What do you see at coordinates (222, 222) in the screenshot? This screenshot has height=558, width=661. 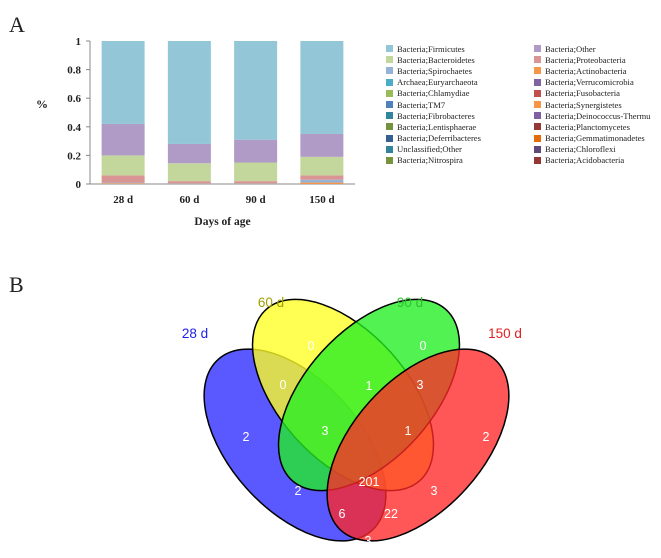 I see `x-axis-label: Days of age` at bounding box center [222, 222].